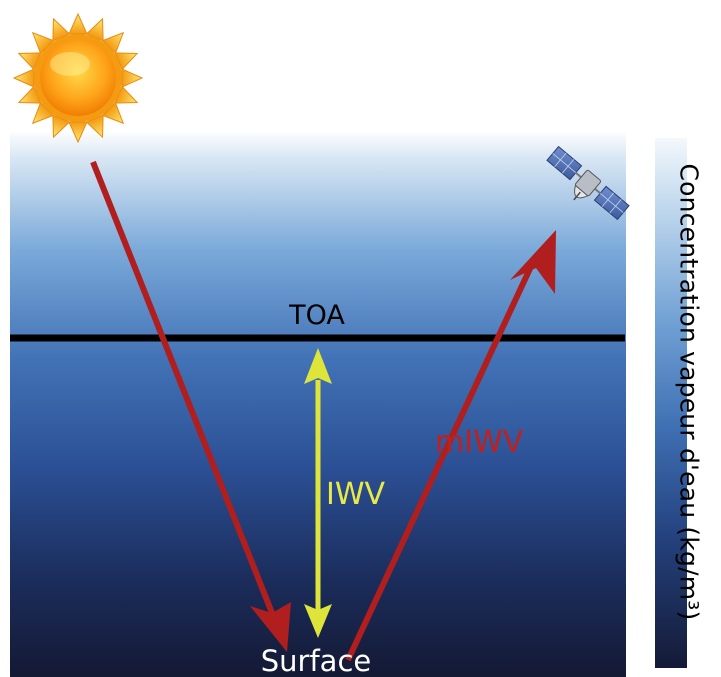  Describe the element at coordinates (689, 392) in the screenshot. I see `colorbar-label: Concentration vapeur d'eau (kg/m³)` at that location.